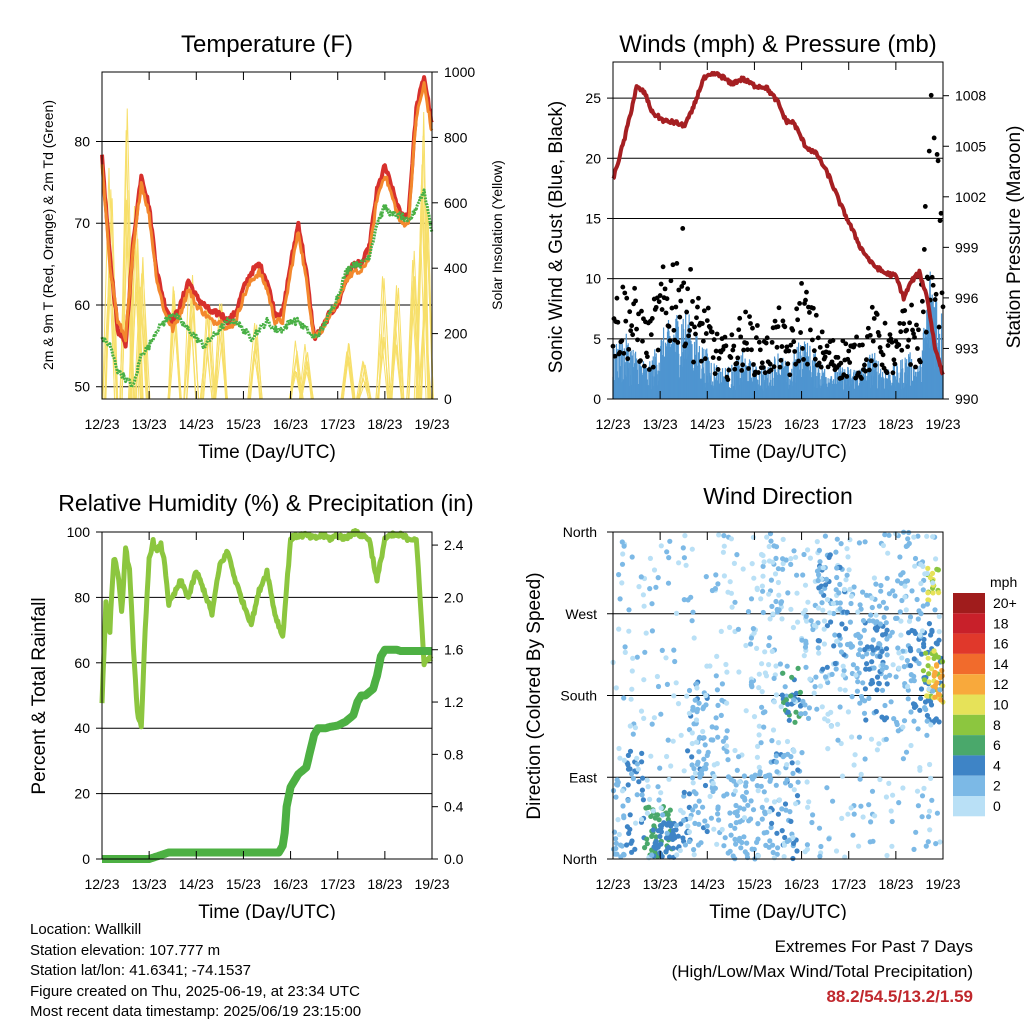 The width and height of the screenshot is (1024, 1024). Describe the element at coordinates (895, 884) in the screenshot. I see `x-tick-label: 18/23` at that location.